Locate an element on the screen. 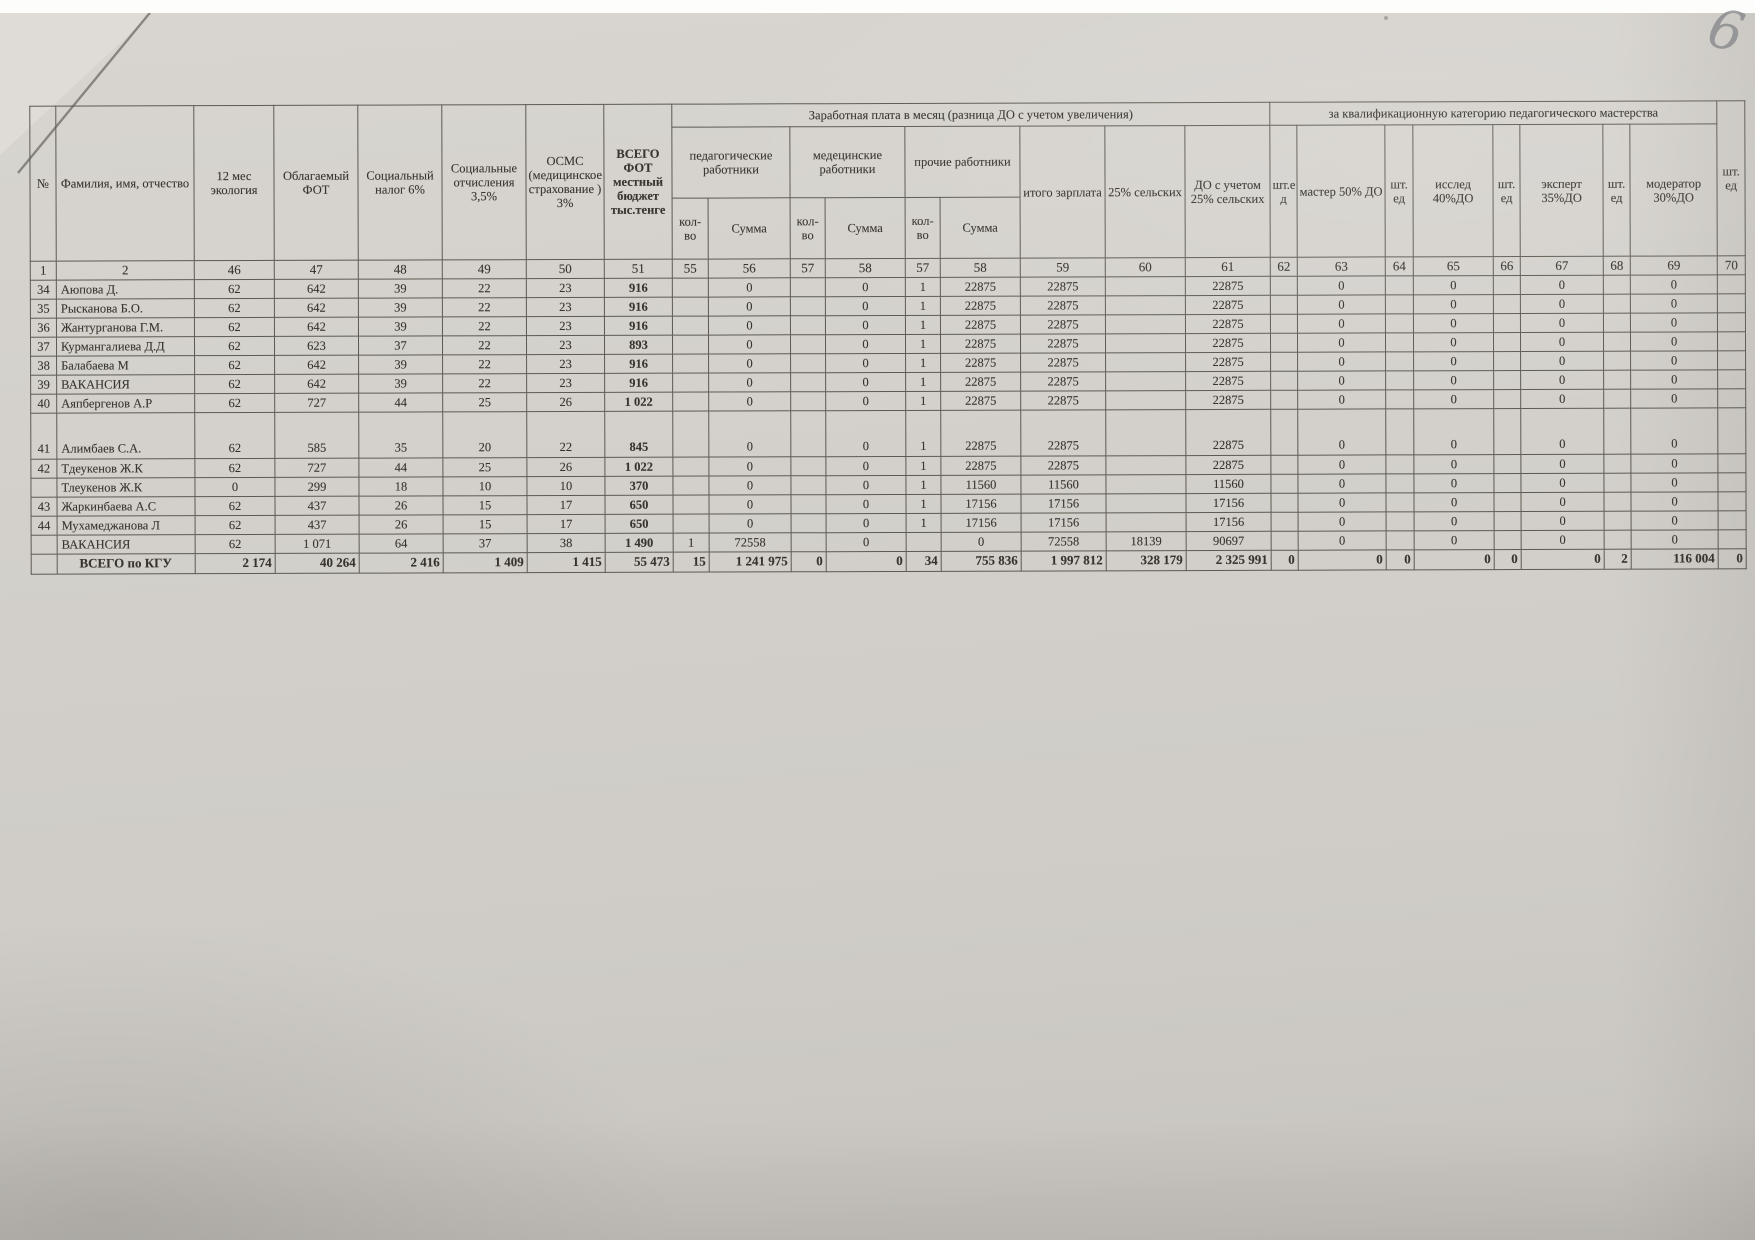 This screenshot has height=1240, width=1755. table-cell: 10 is located at coordinates (484, 486).